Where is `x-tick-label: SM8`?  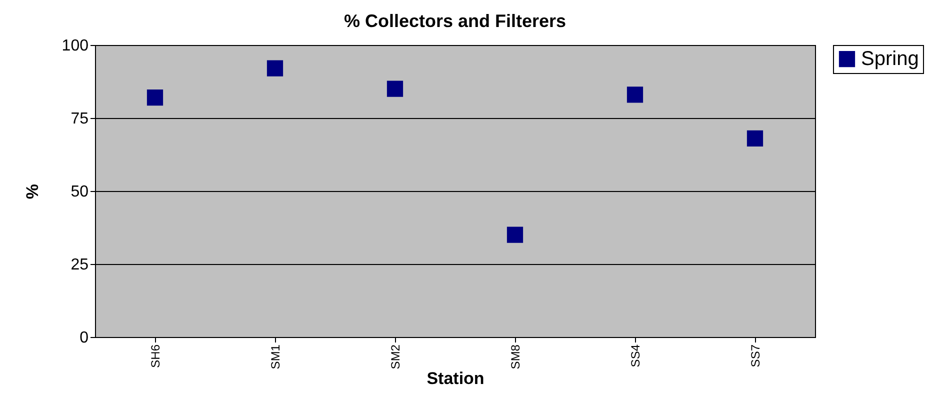 x-tick-label: SM8 is located at coordinates (515, 357).